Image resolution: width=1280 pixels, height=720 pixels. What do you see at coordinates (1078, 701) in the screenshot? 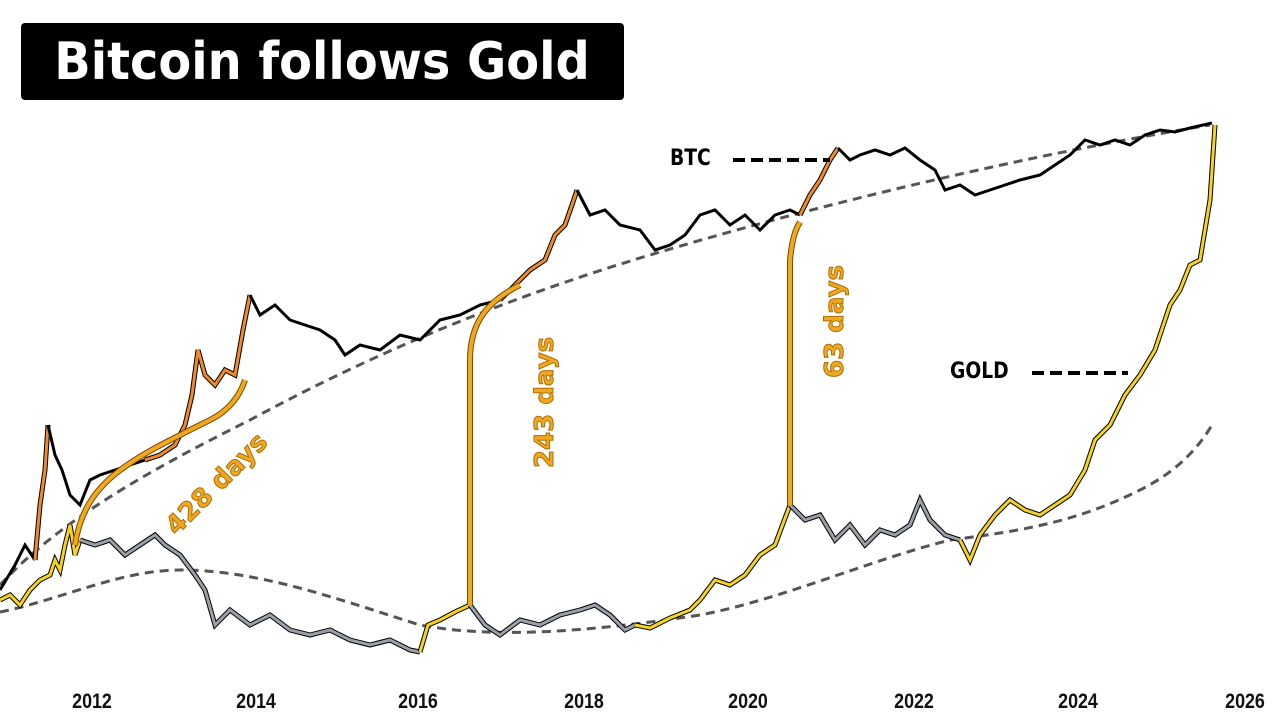
I see `x-tick-2024: 2024` at bounding box center [1078, 701].